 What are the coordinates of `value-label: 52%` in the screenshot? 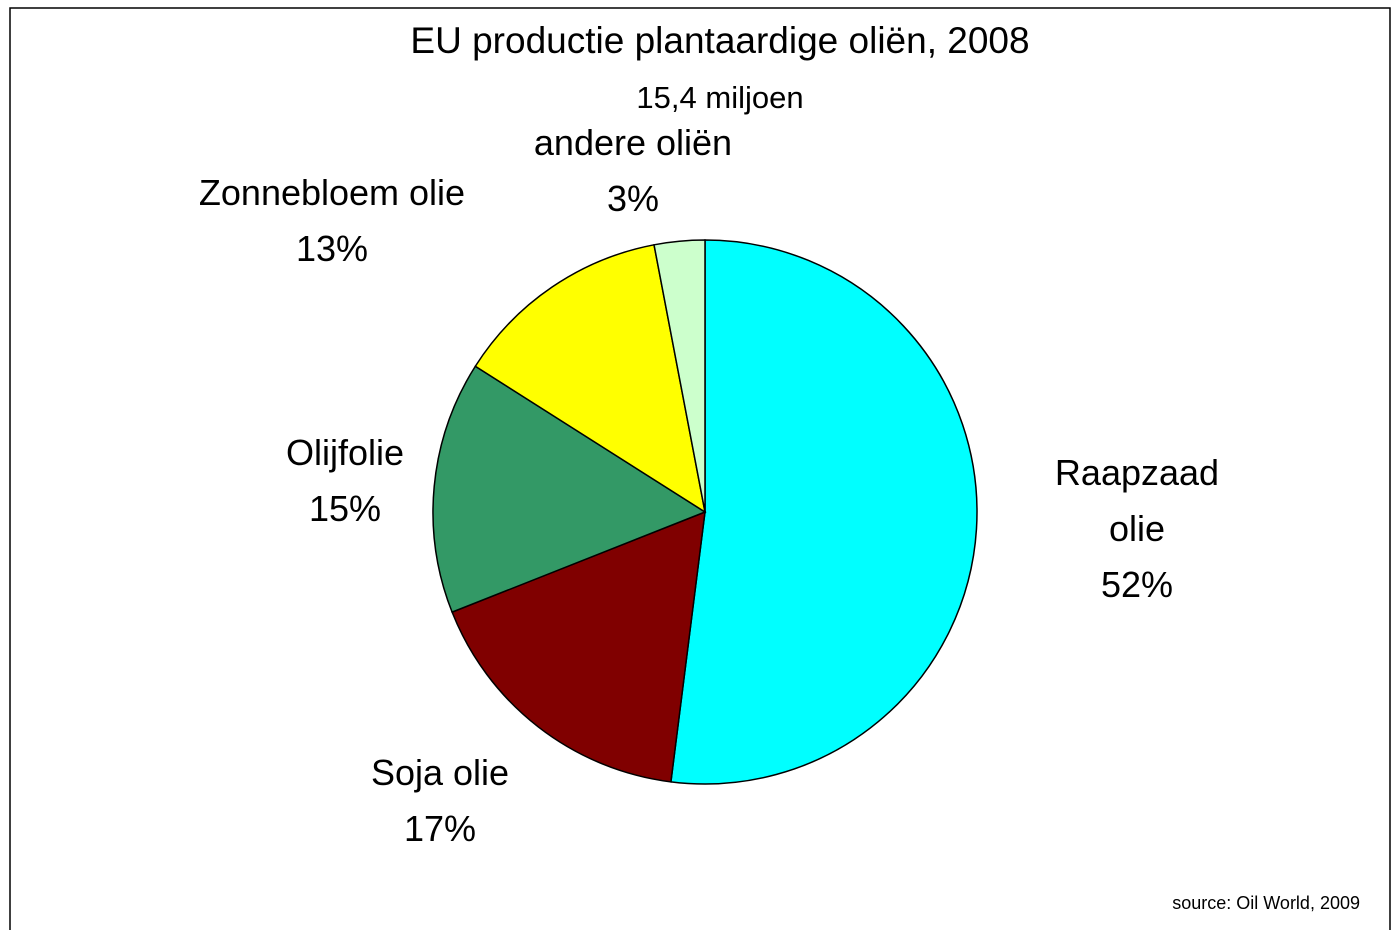 It's located at (1137, 584).